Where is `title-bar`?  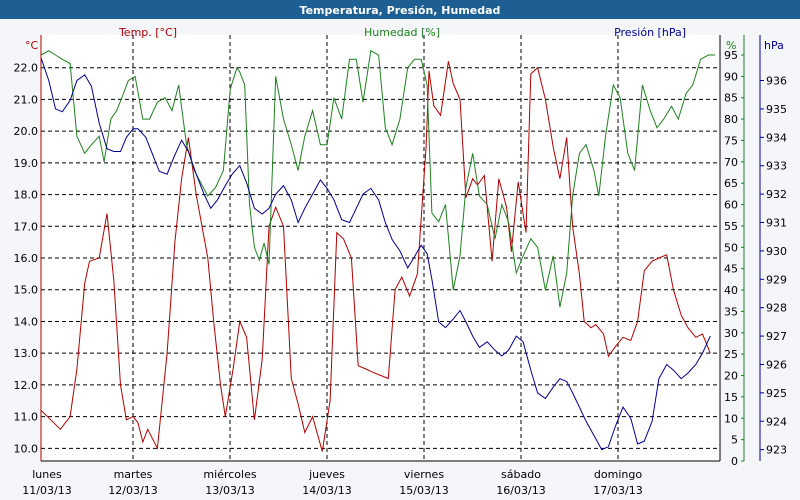
title-bar is located at coordinates (400, 9).